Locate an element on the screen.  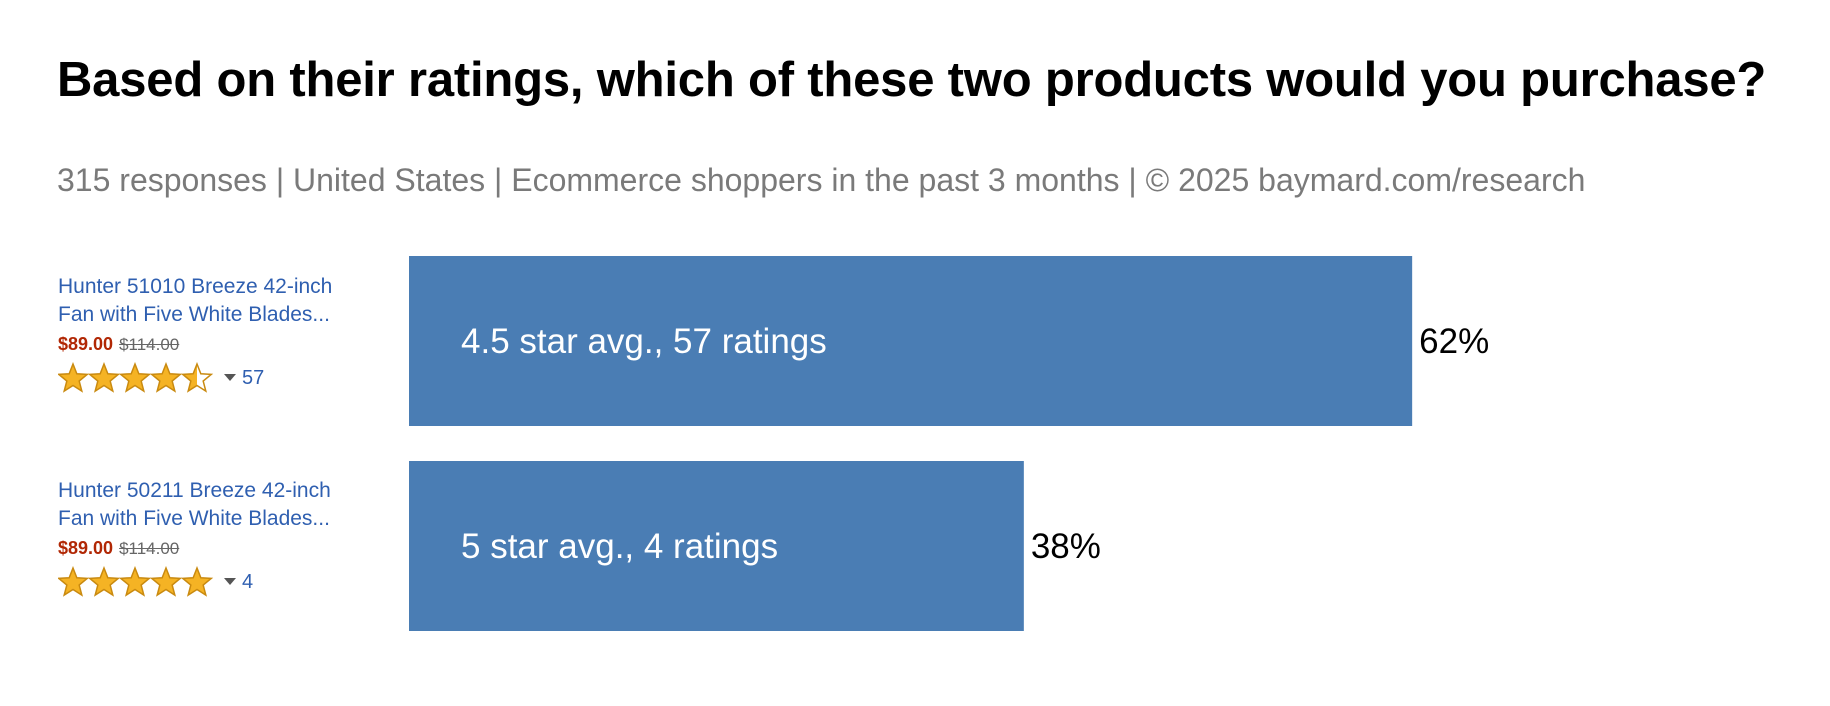
bar-category-label: 4.5 star avg., 57 ratings is located at coordinates (644, 341).